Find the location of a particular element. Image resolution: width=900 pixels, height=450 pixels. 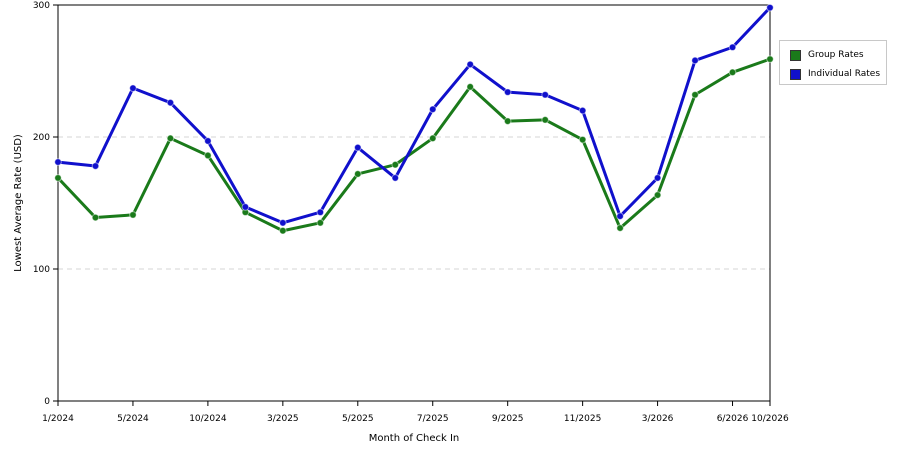

y-tick-label: 0 is located at coordinates (47, 402).